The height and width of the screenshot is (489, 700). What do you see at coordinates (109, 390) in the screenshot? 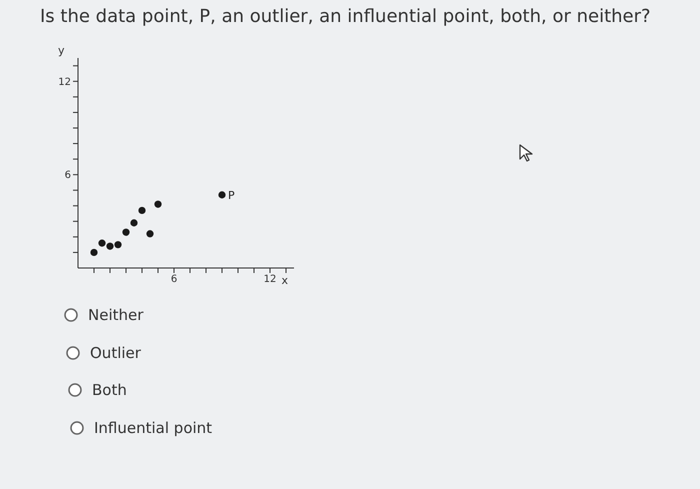
I see `text: Both` at bounding box center [109, 390].